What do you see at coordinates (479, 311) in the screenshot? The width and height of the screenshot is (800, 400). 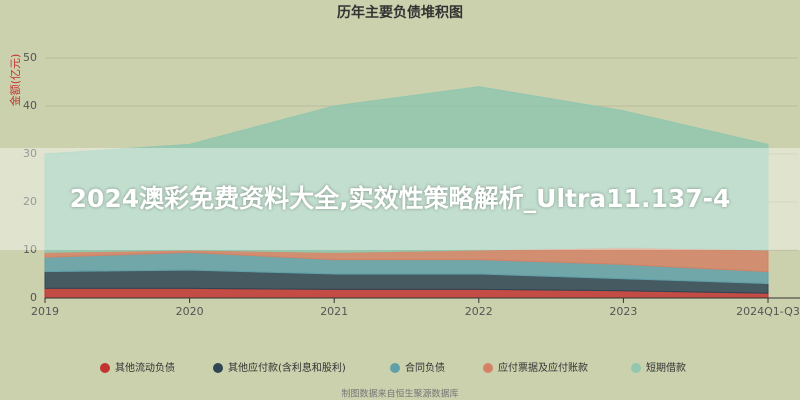 I see `x-tick-label: 2022` at bounding box center [479, 311].